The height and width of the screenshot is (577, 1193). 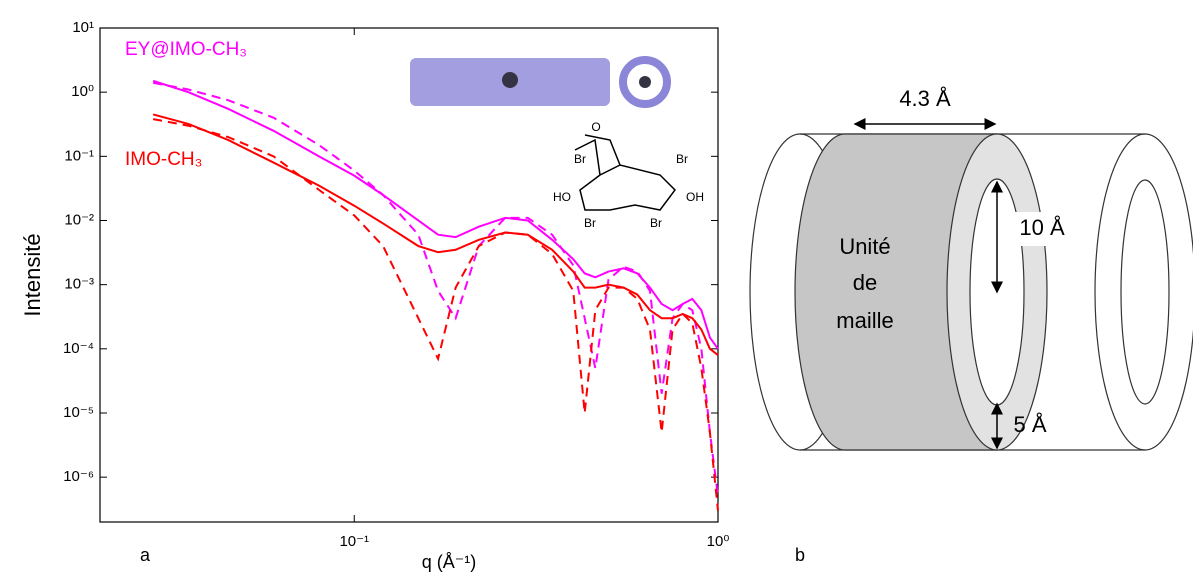 I want to click on x-tick-label: 10⁻¹, so click(x=354, y=541).